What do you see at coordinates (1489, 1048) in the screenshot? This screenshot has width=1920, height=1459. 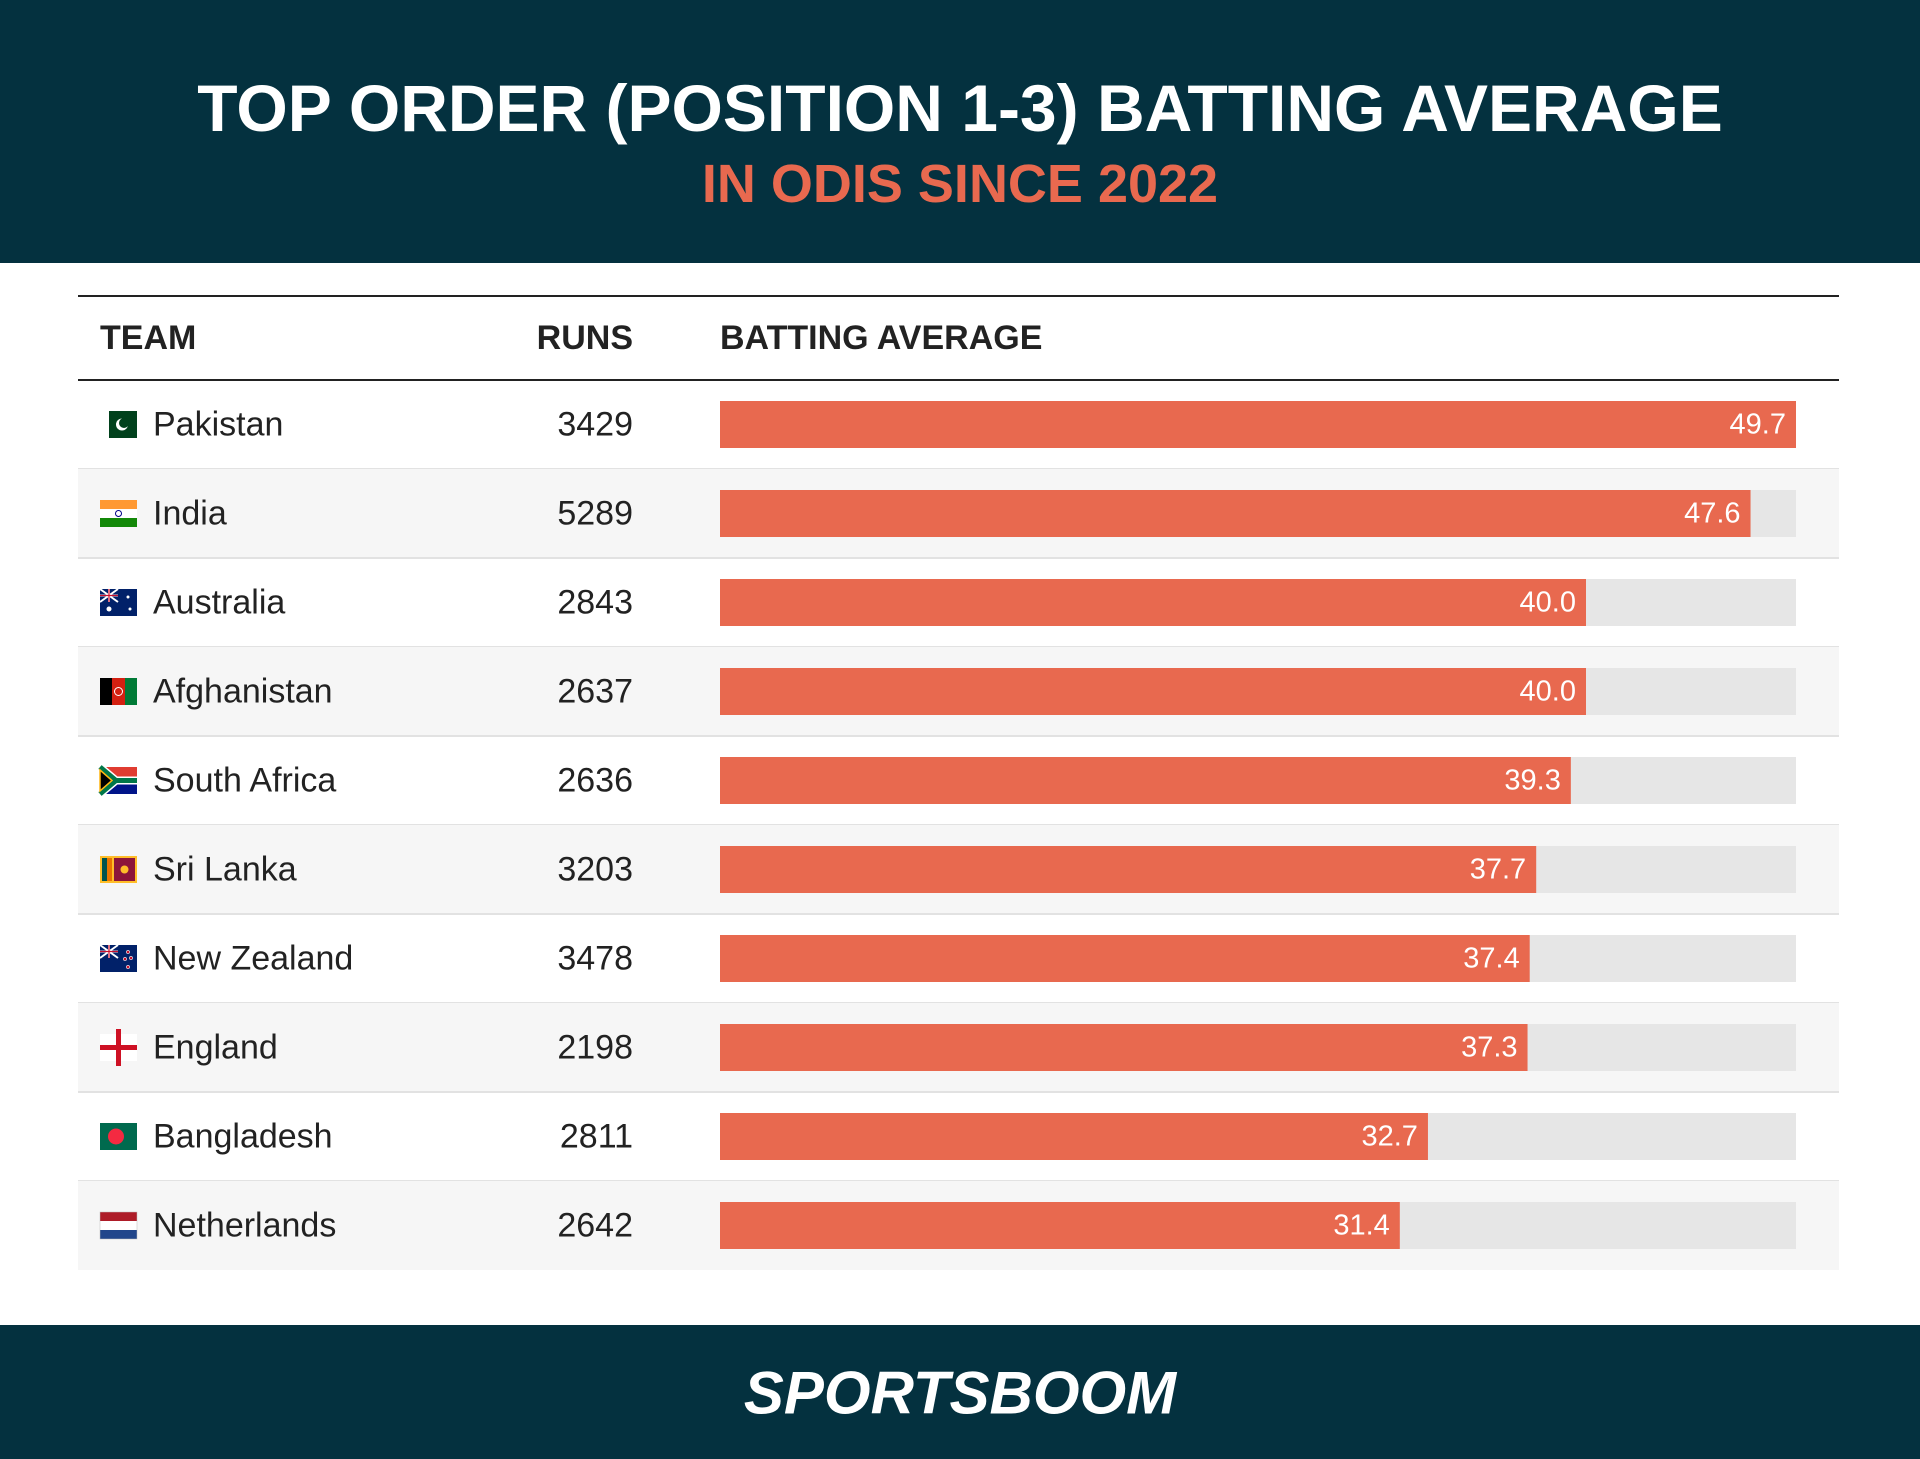 I see `value-label: 37.3` at bounding box center [1489, 1048].